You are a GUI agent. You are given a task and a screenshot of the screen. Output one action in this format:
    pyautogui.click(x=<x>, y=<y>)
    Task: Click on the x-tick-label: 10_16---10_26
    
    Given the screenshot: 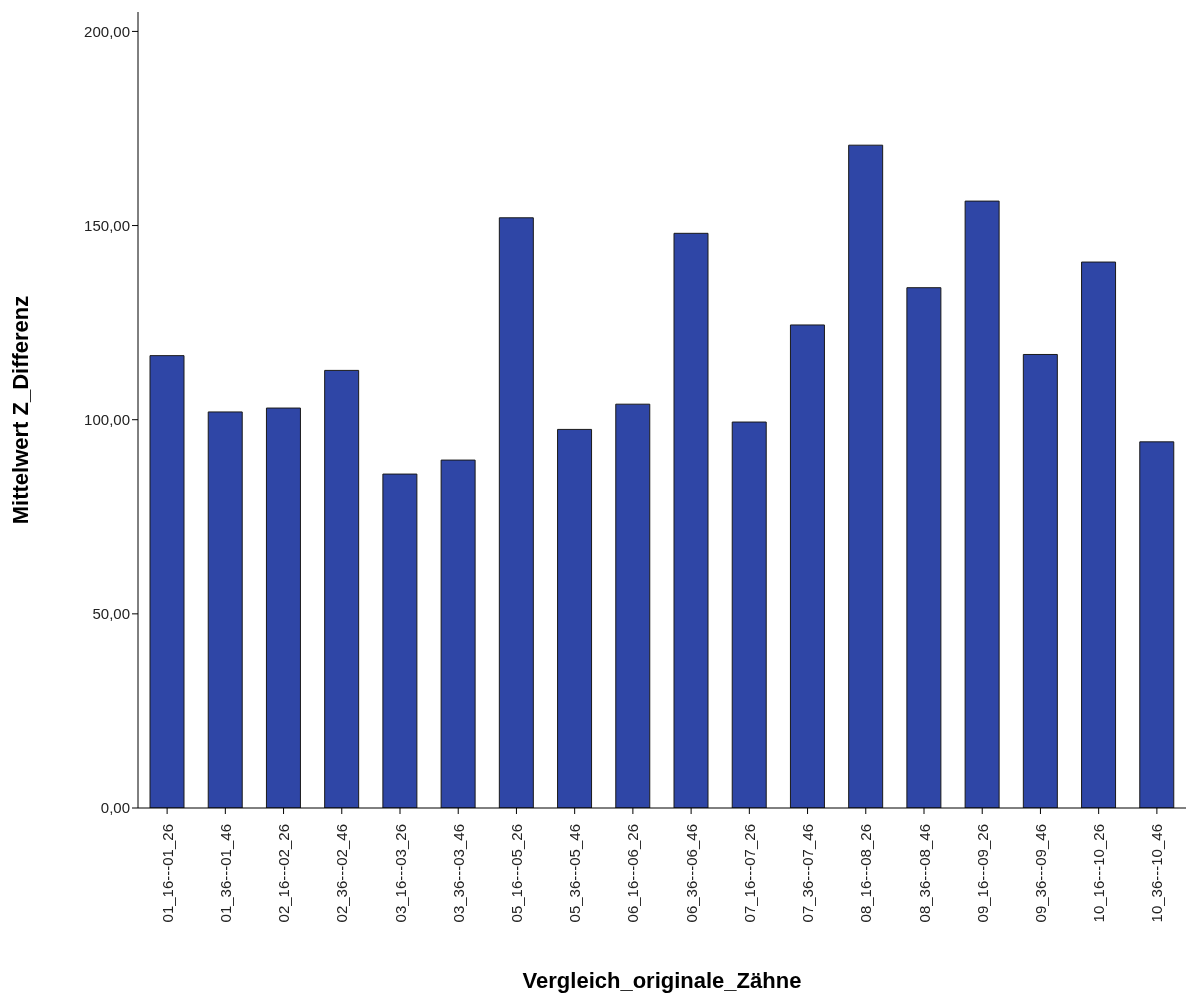 What is the action you would take?
    pyautogui.click(x=1099, y=873)
    